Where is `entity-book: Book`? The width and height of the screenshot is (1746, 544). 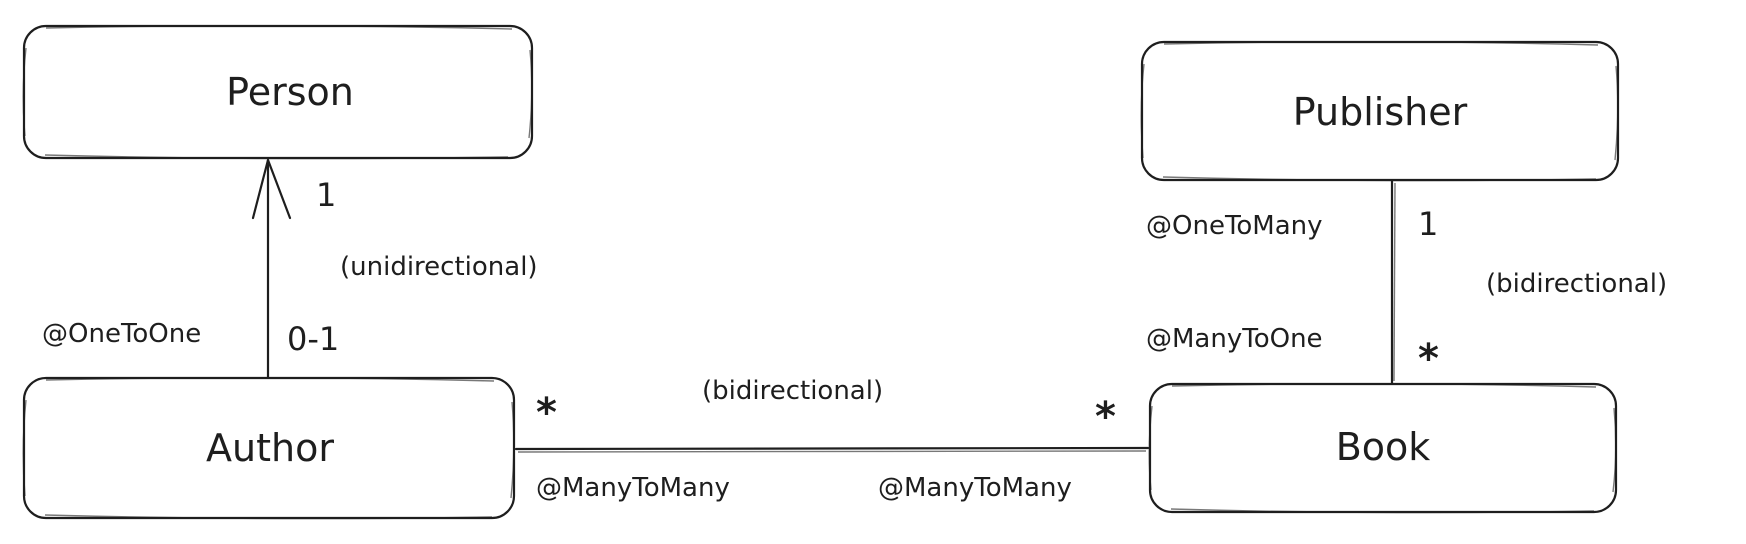 entity-book: Book is located at coordinates (1383, 448).